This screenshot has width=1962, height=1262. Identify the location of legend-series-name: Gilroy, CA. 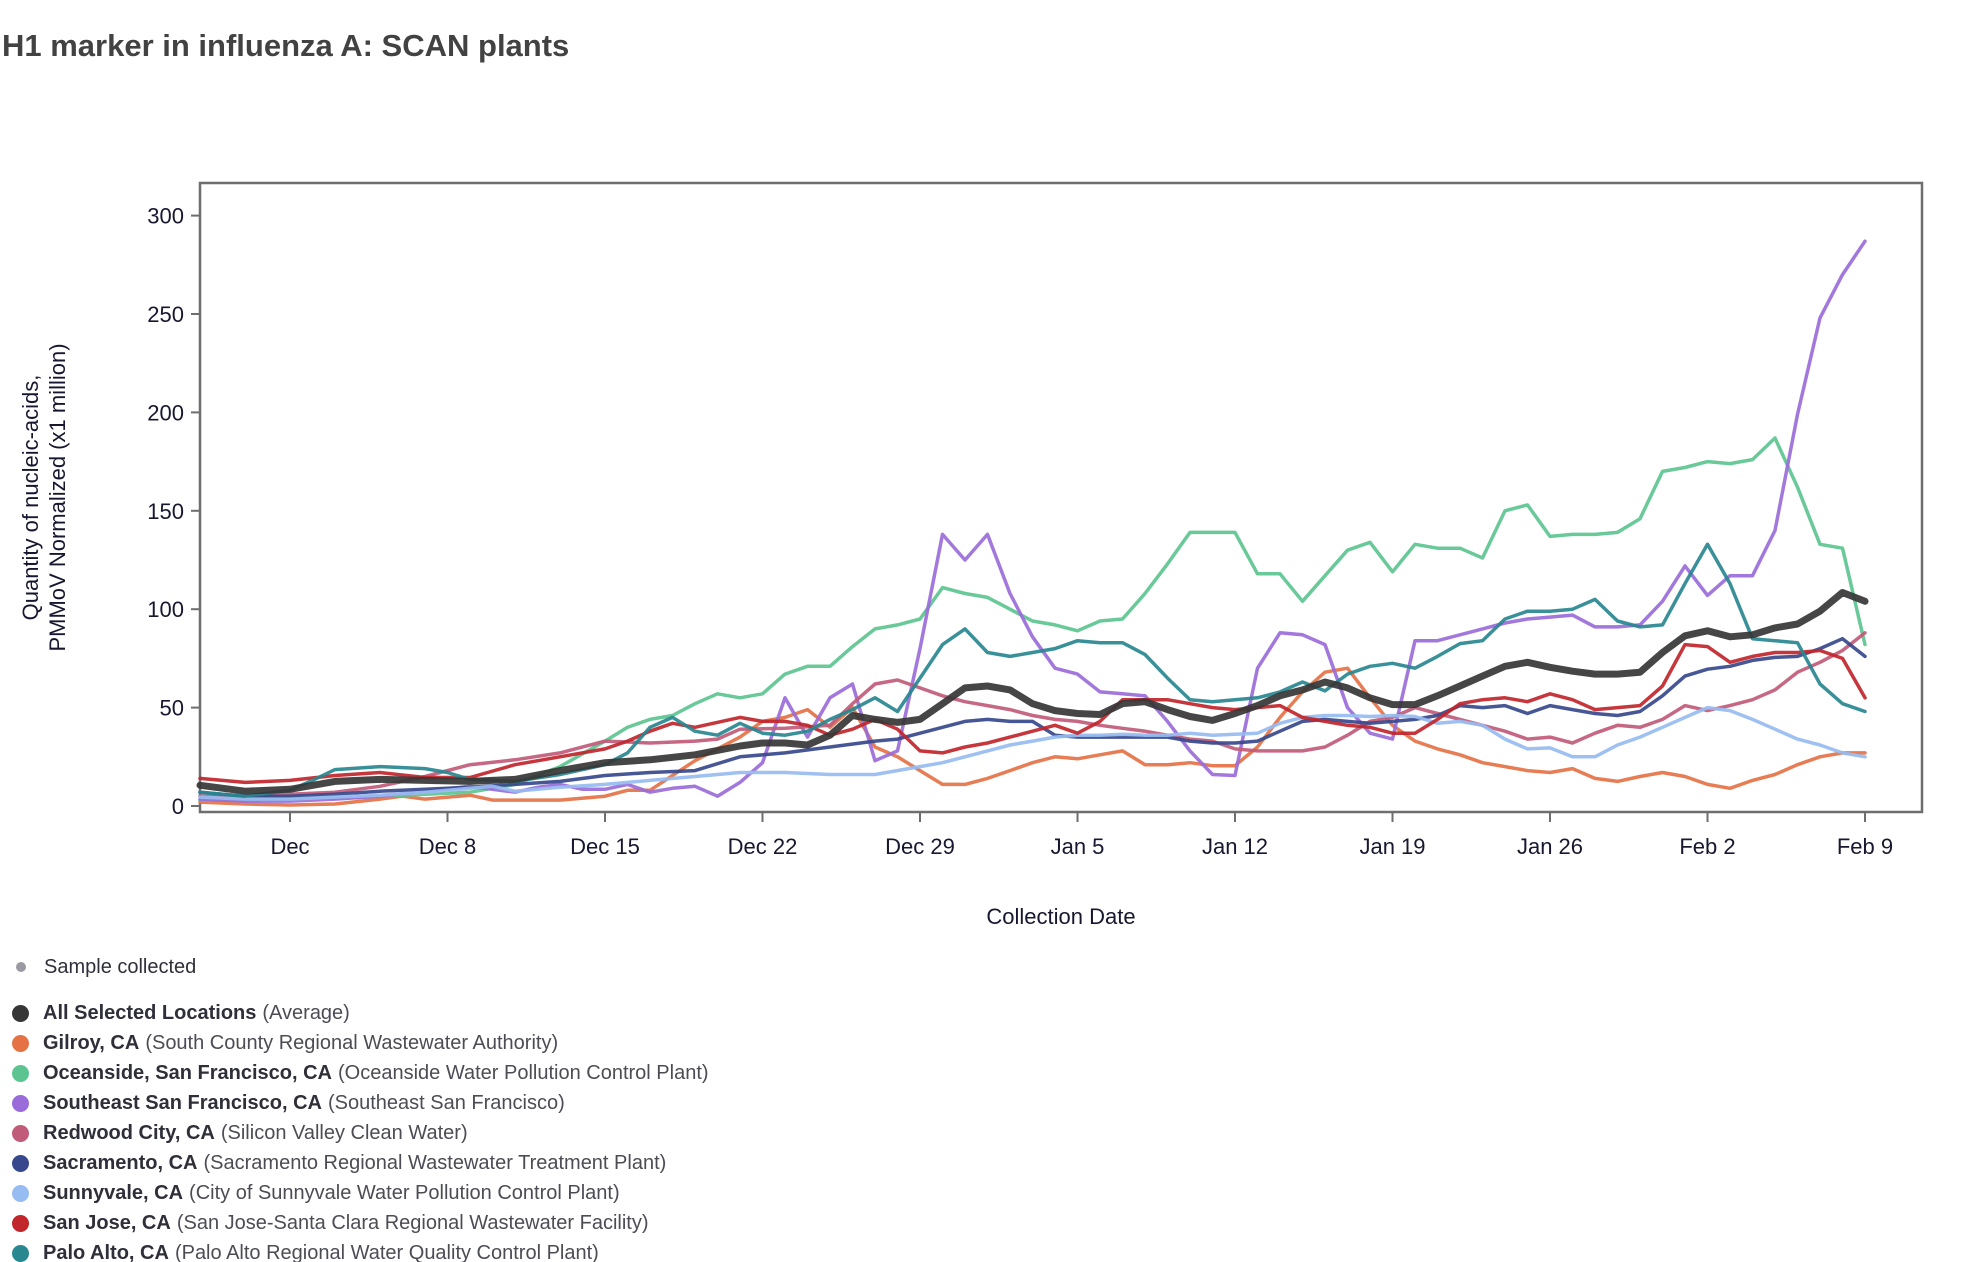
(91, 1042).